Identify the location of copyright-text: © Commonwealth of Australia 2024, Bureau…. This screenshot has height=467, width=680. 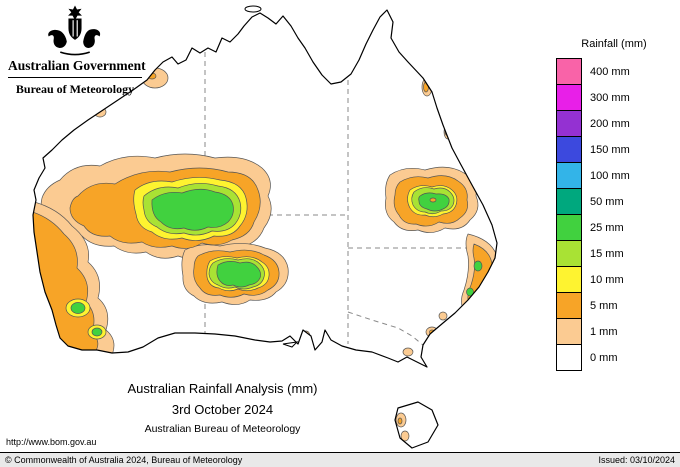
(124, 460).